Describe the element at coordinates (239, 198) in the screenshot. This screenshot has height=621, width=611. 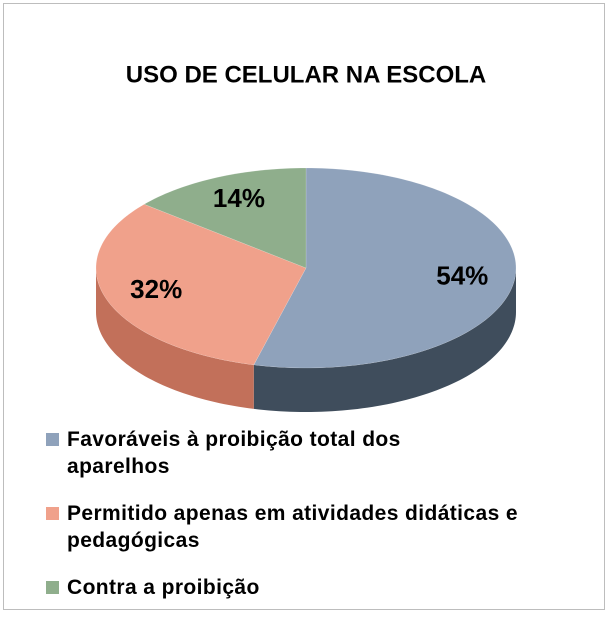
I see `data-label: 14%` at that location.